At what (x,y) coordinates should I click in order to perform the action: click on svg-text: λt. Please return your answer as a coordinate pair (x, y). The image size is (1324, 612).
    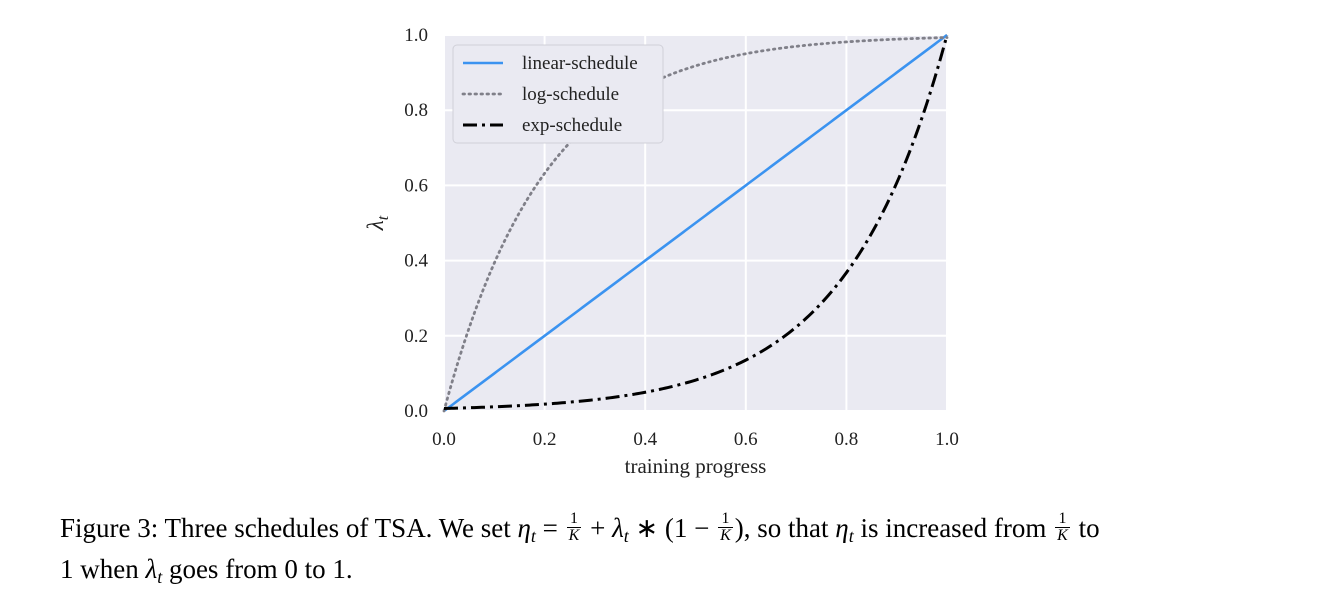
    Looking at the image, I should click on (377, 223).